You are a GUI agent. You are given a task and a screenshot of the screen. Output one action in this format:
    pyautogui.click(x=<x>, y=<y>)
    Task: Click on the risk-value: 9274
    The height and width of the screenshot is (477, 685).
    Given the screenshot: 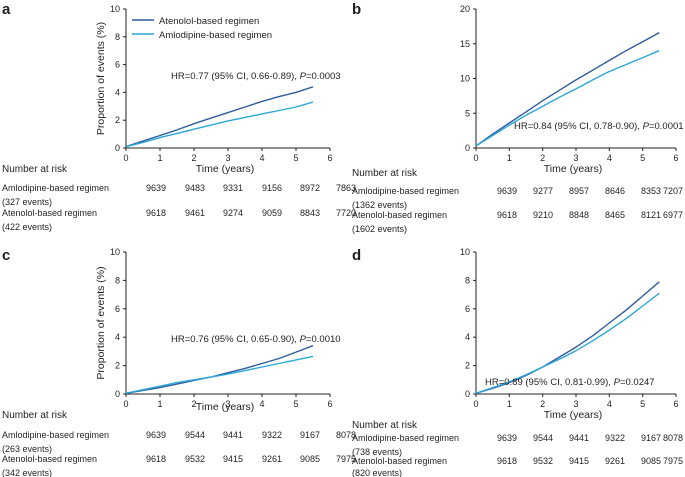 What is the action you would take?
    pyautogui.click(x=233, y=213)
    